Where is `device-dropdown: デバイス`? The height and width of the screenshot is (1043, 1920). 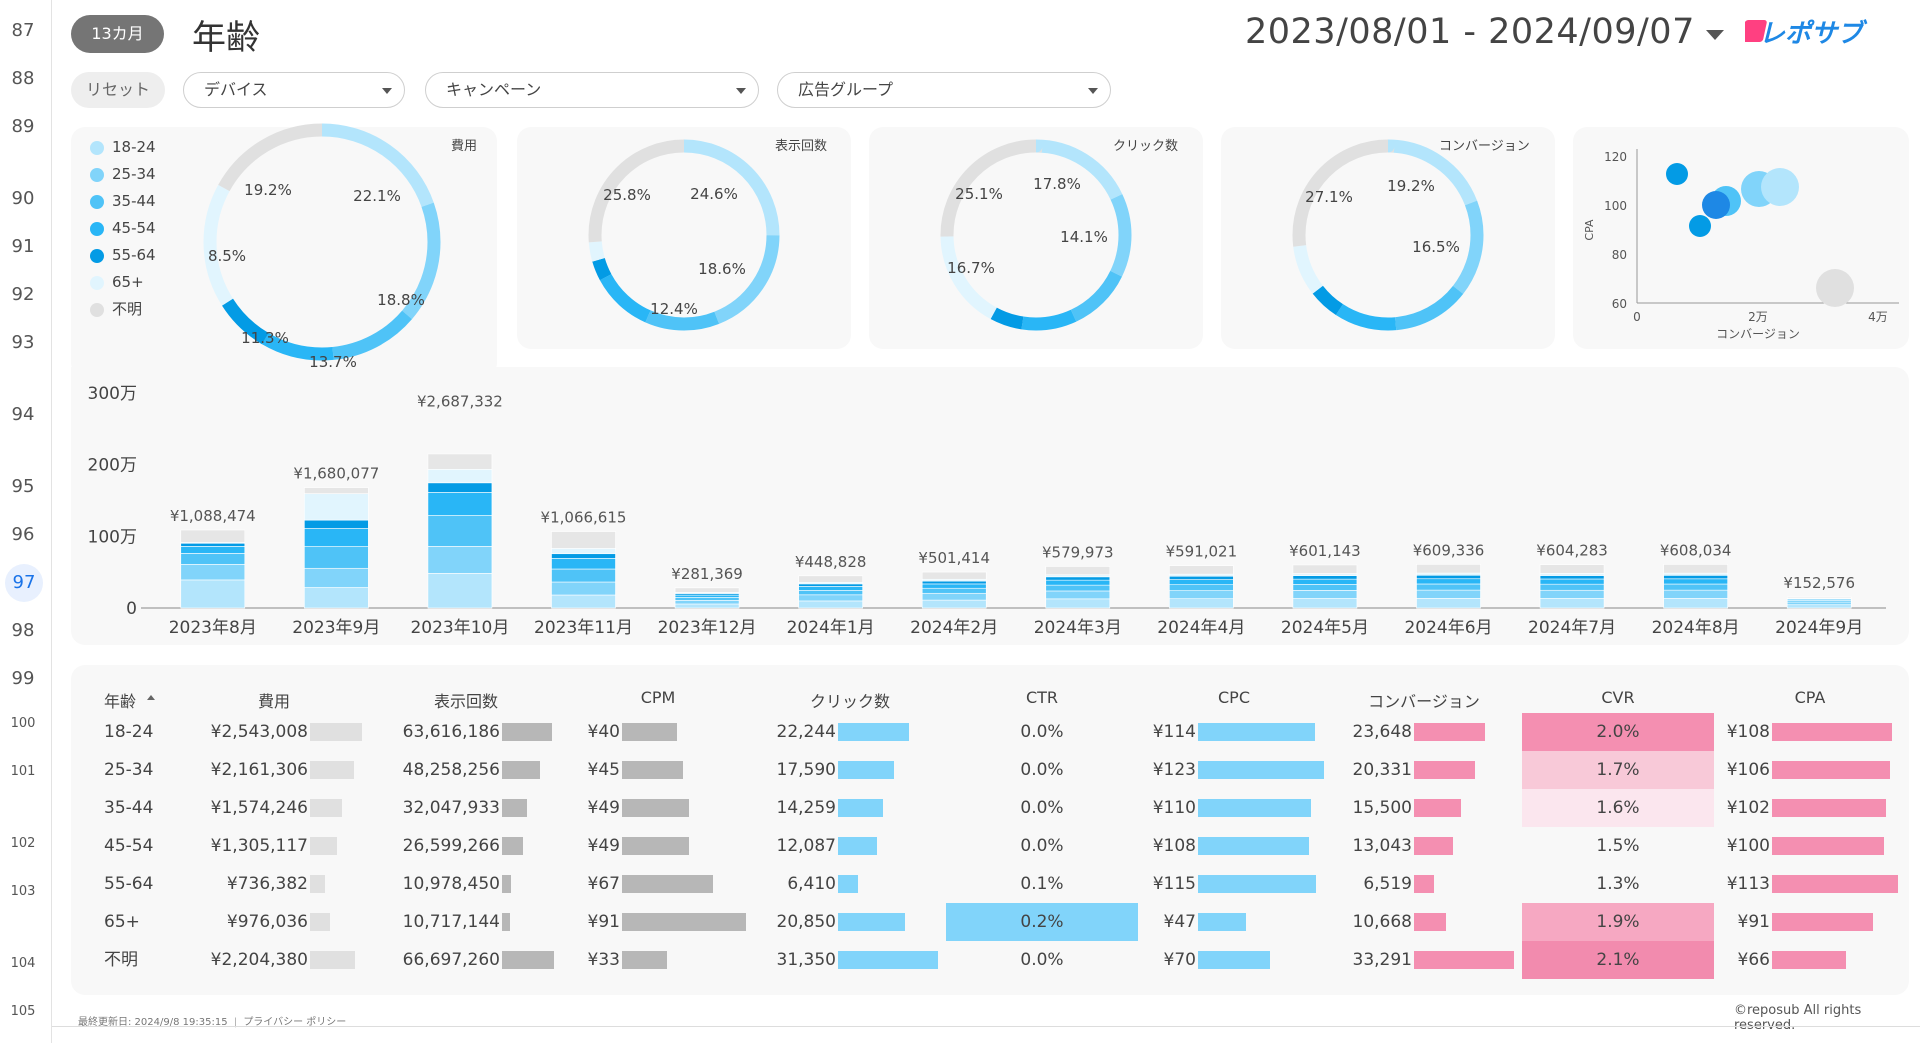
device-dropdown: デバイス is located at coordinates (294, 90).